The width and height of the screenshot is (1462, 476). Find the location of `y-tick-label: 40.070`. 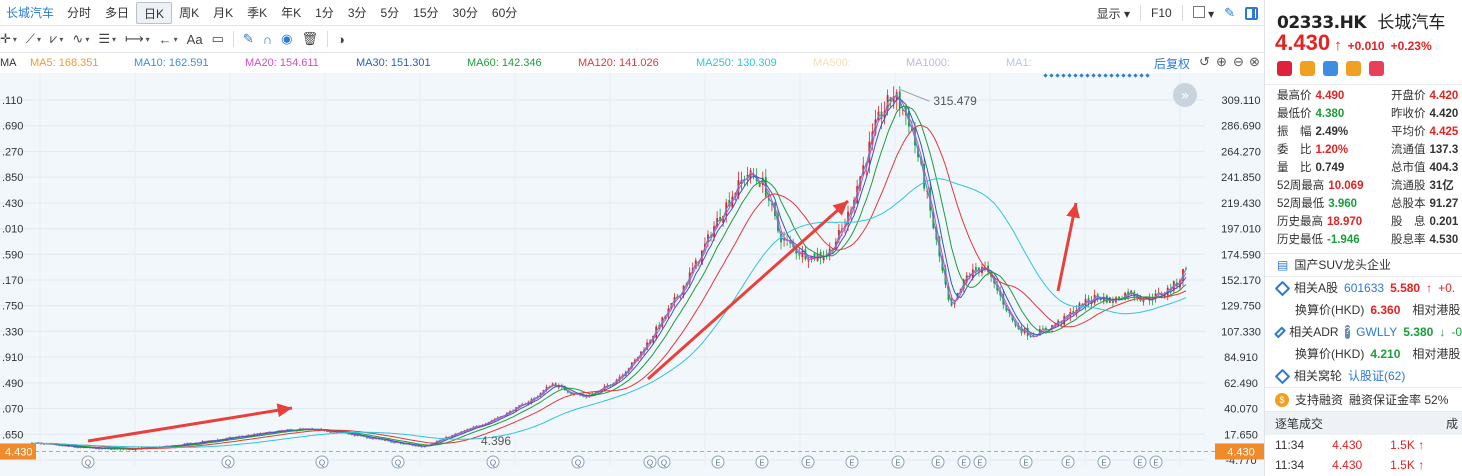

y-tick-label: 40.070 is located at coordinates (1241, 410).